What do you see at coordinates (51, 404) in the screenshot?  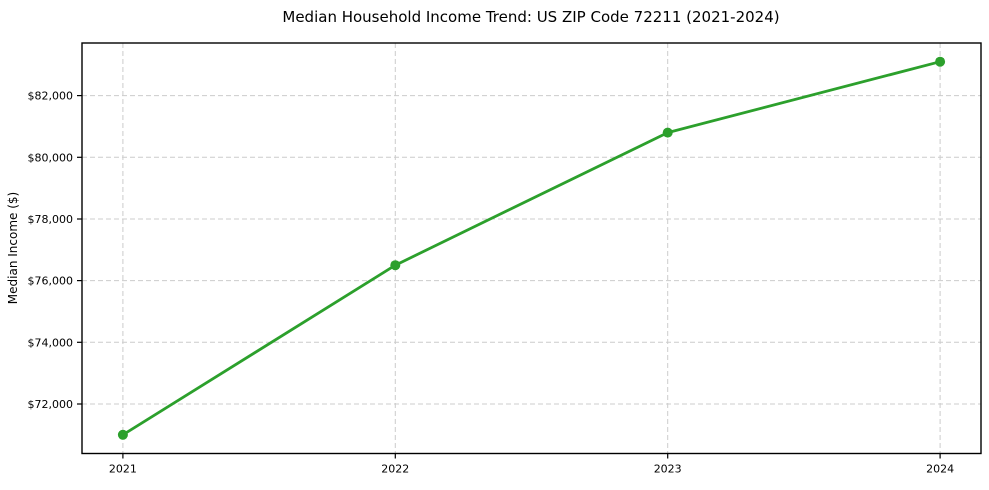 I see `y-tick-label: $72,000` at bounding box center [51, 404].